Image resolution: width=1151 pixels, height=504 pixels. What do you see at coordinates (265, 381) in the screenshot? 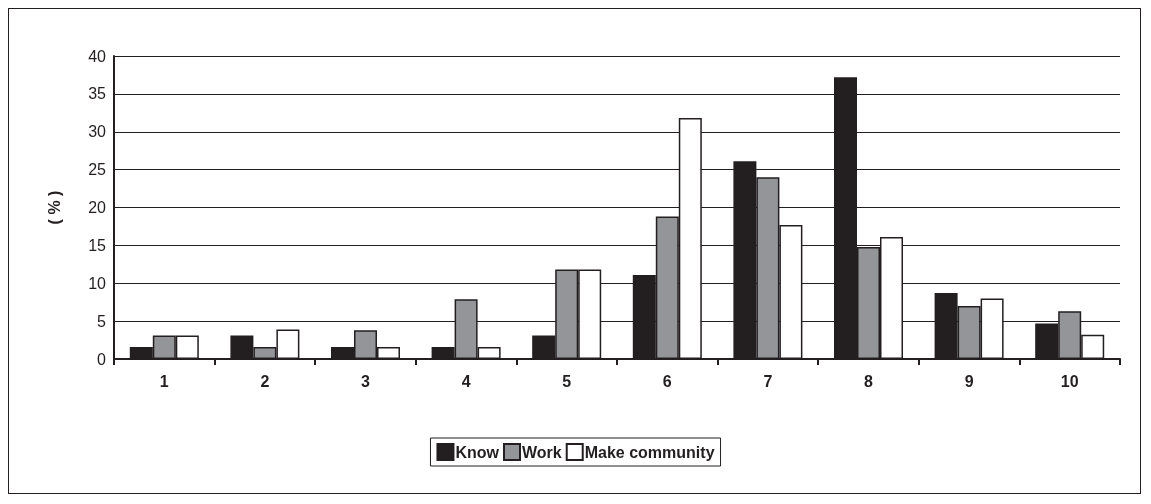
I see `x-tick-label: 2` at bounding box center [265, 381].